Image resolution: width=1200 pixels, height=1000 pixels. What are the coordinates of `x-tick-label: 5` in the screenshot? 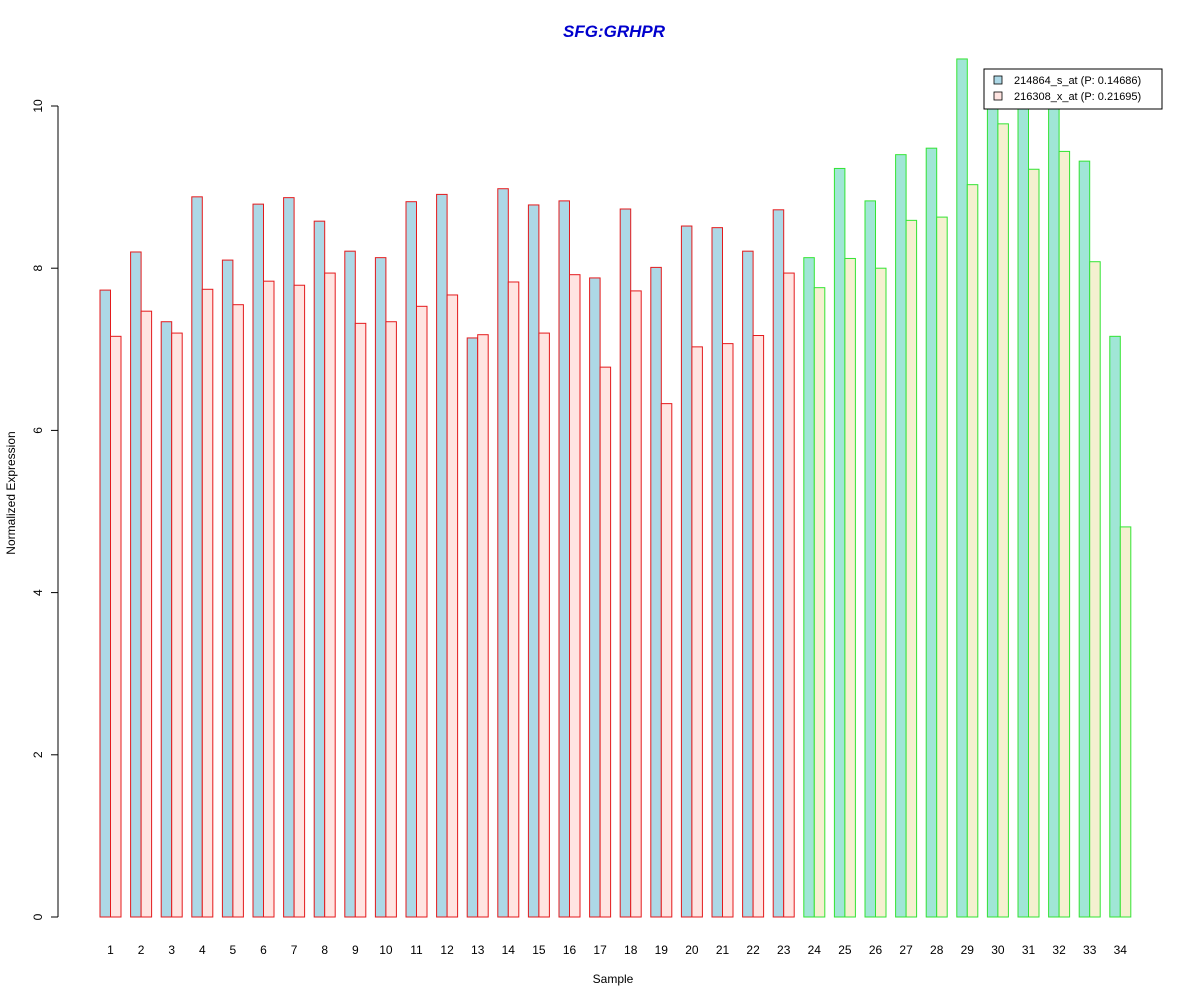 It's located at (233, 950).